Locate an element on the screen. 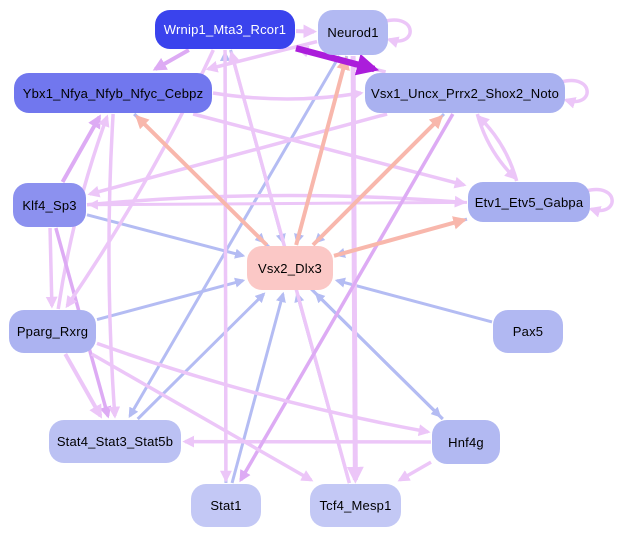 This screenshot has width=622, height=536. node-label: Tcf4_Mesp1 is located at coordinates (355, 505).